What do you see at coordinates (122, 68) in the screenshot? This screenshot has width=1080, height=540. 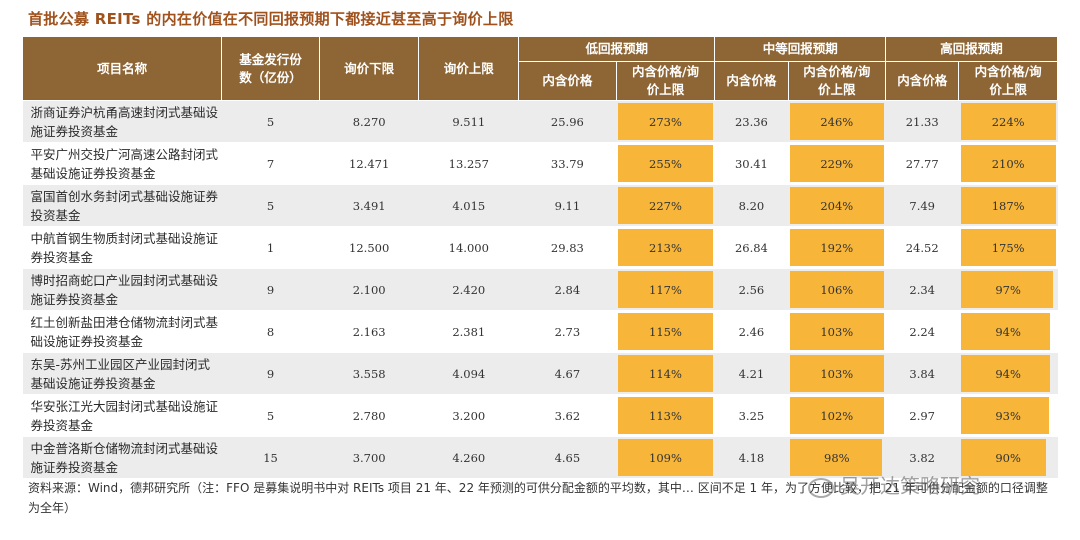 I see `header-project: 项目名称` at bounding box center [122, 68].